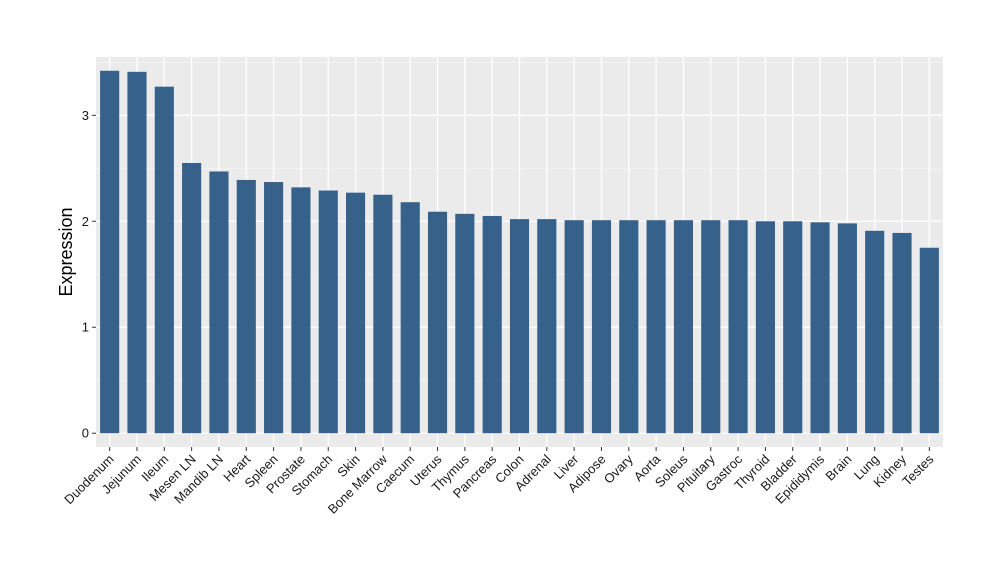 This screenshot has width=1000, height=580. Describe the element at coordinates (85, 327) in the screenshot. I see `y-tick-label: 1` at that location.